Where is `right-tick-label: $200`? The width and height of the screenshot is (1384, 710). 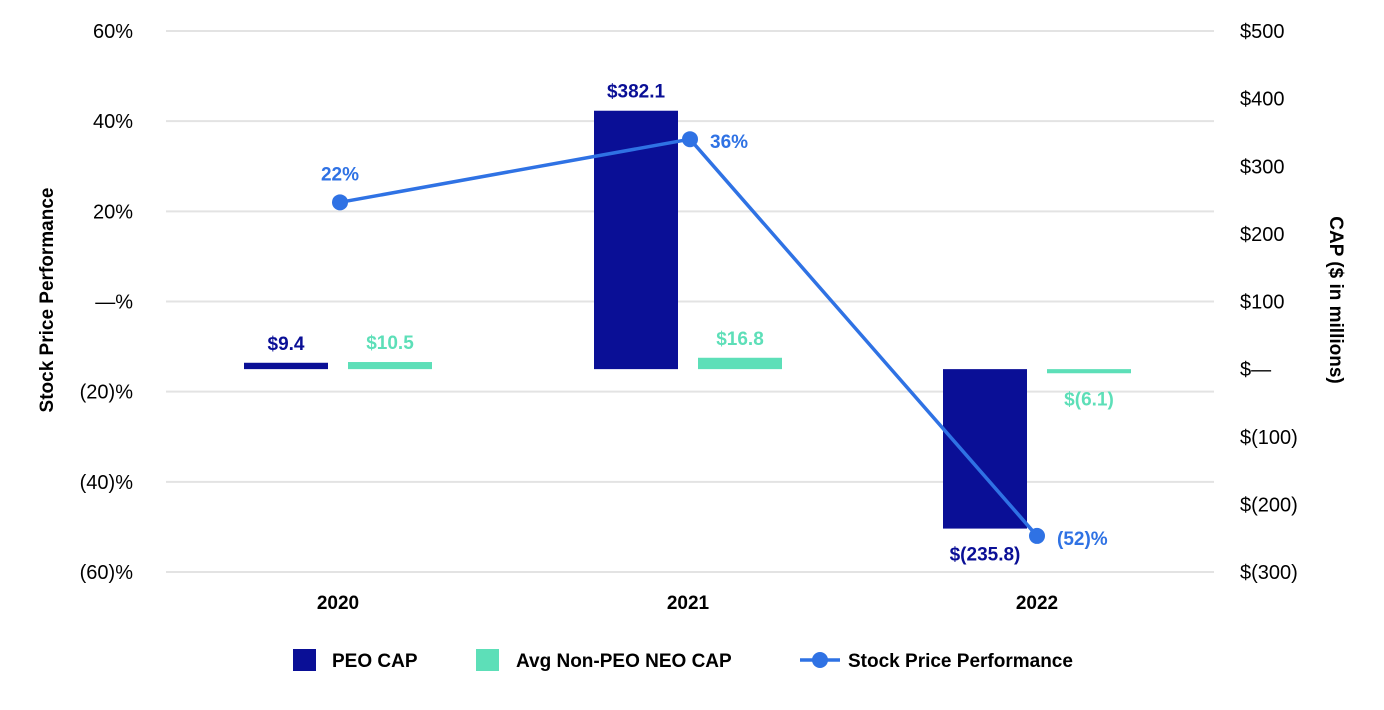 right-tick-label: $200 is located at coordinates (1262, 235).